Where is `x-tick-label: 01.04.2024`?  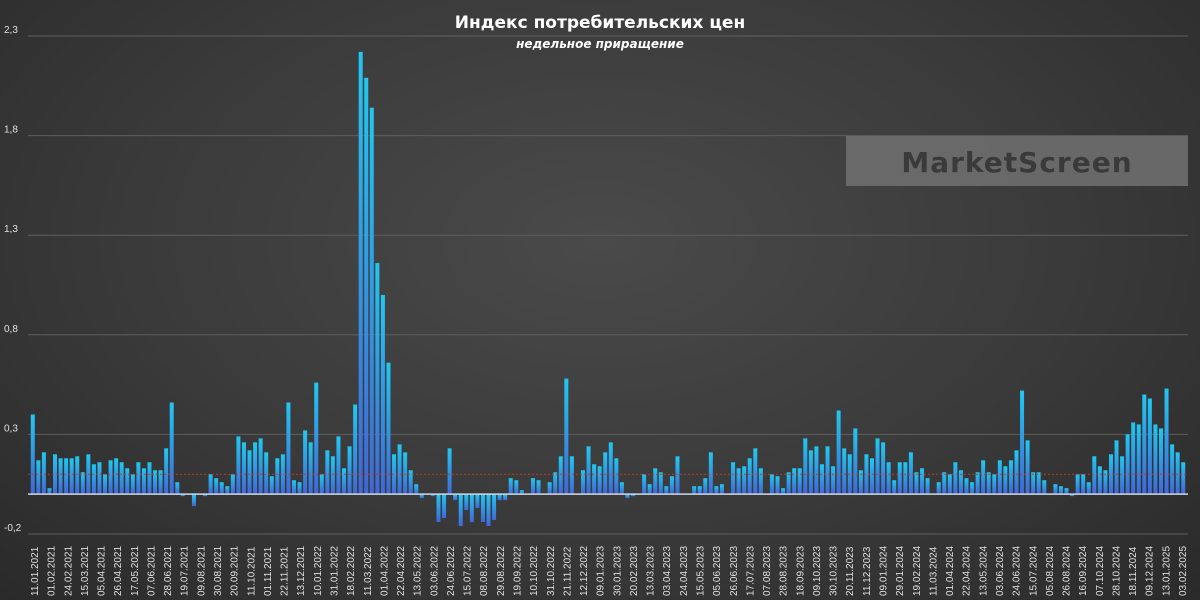 x-tick-label: 01.04.2024 is located at coordinates (950, 571).